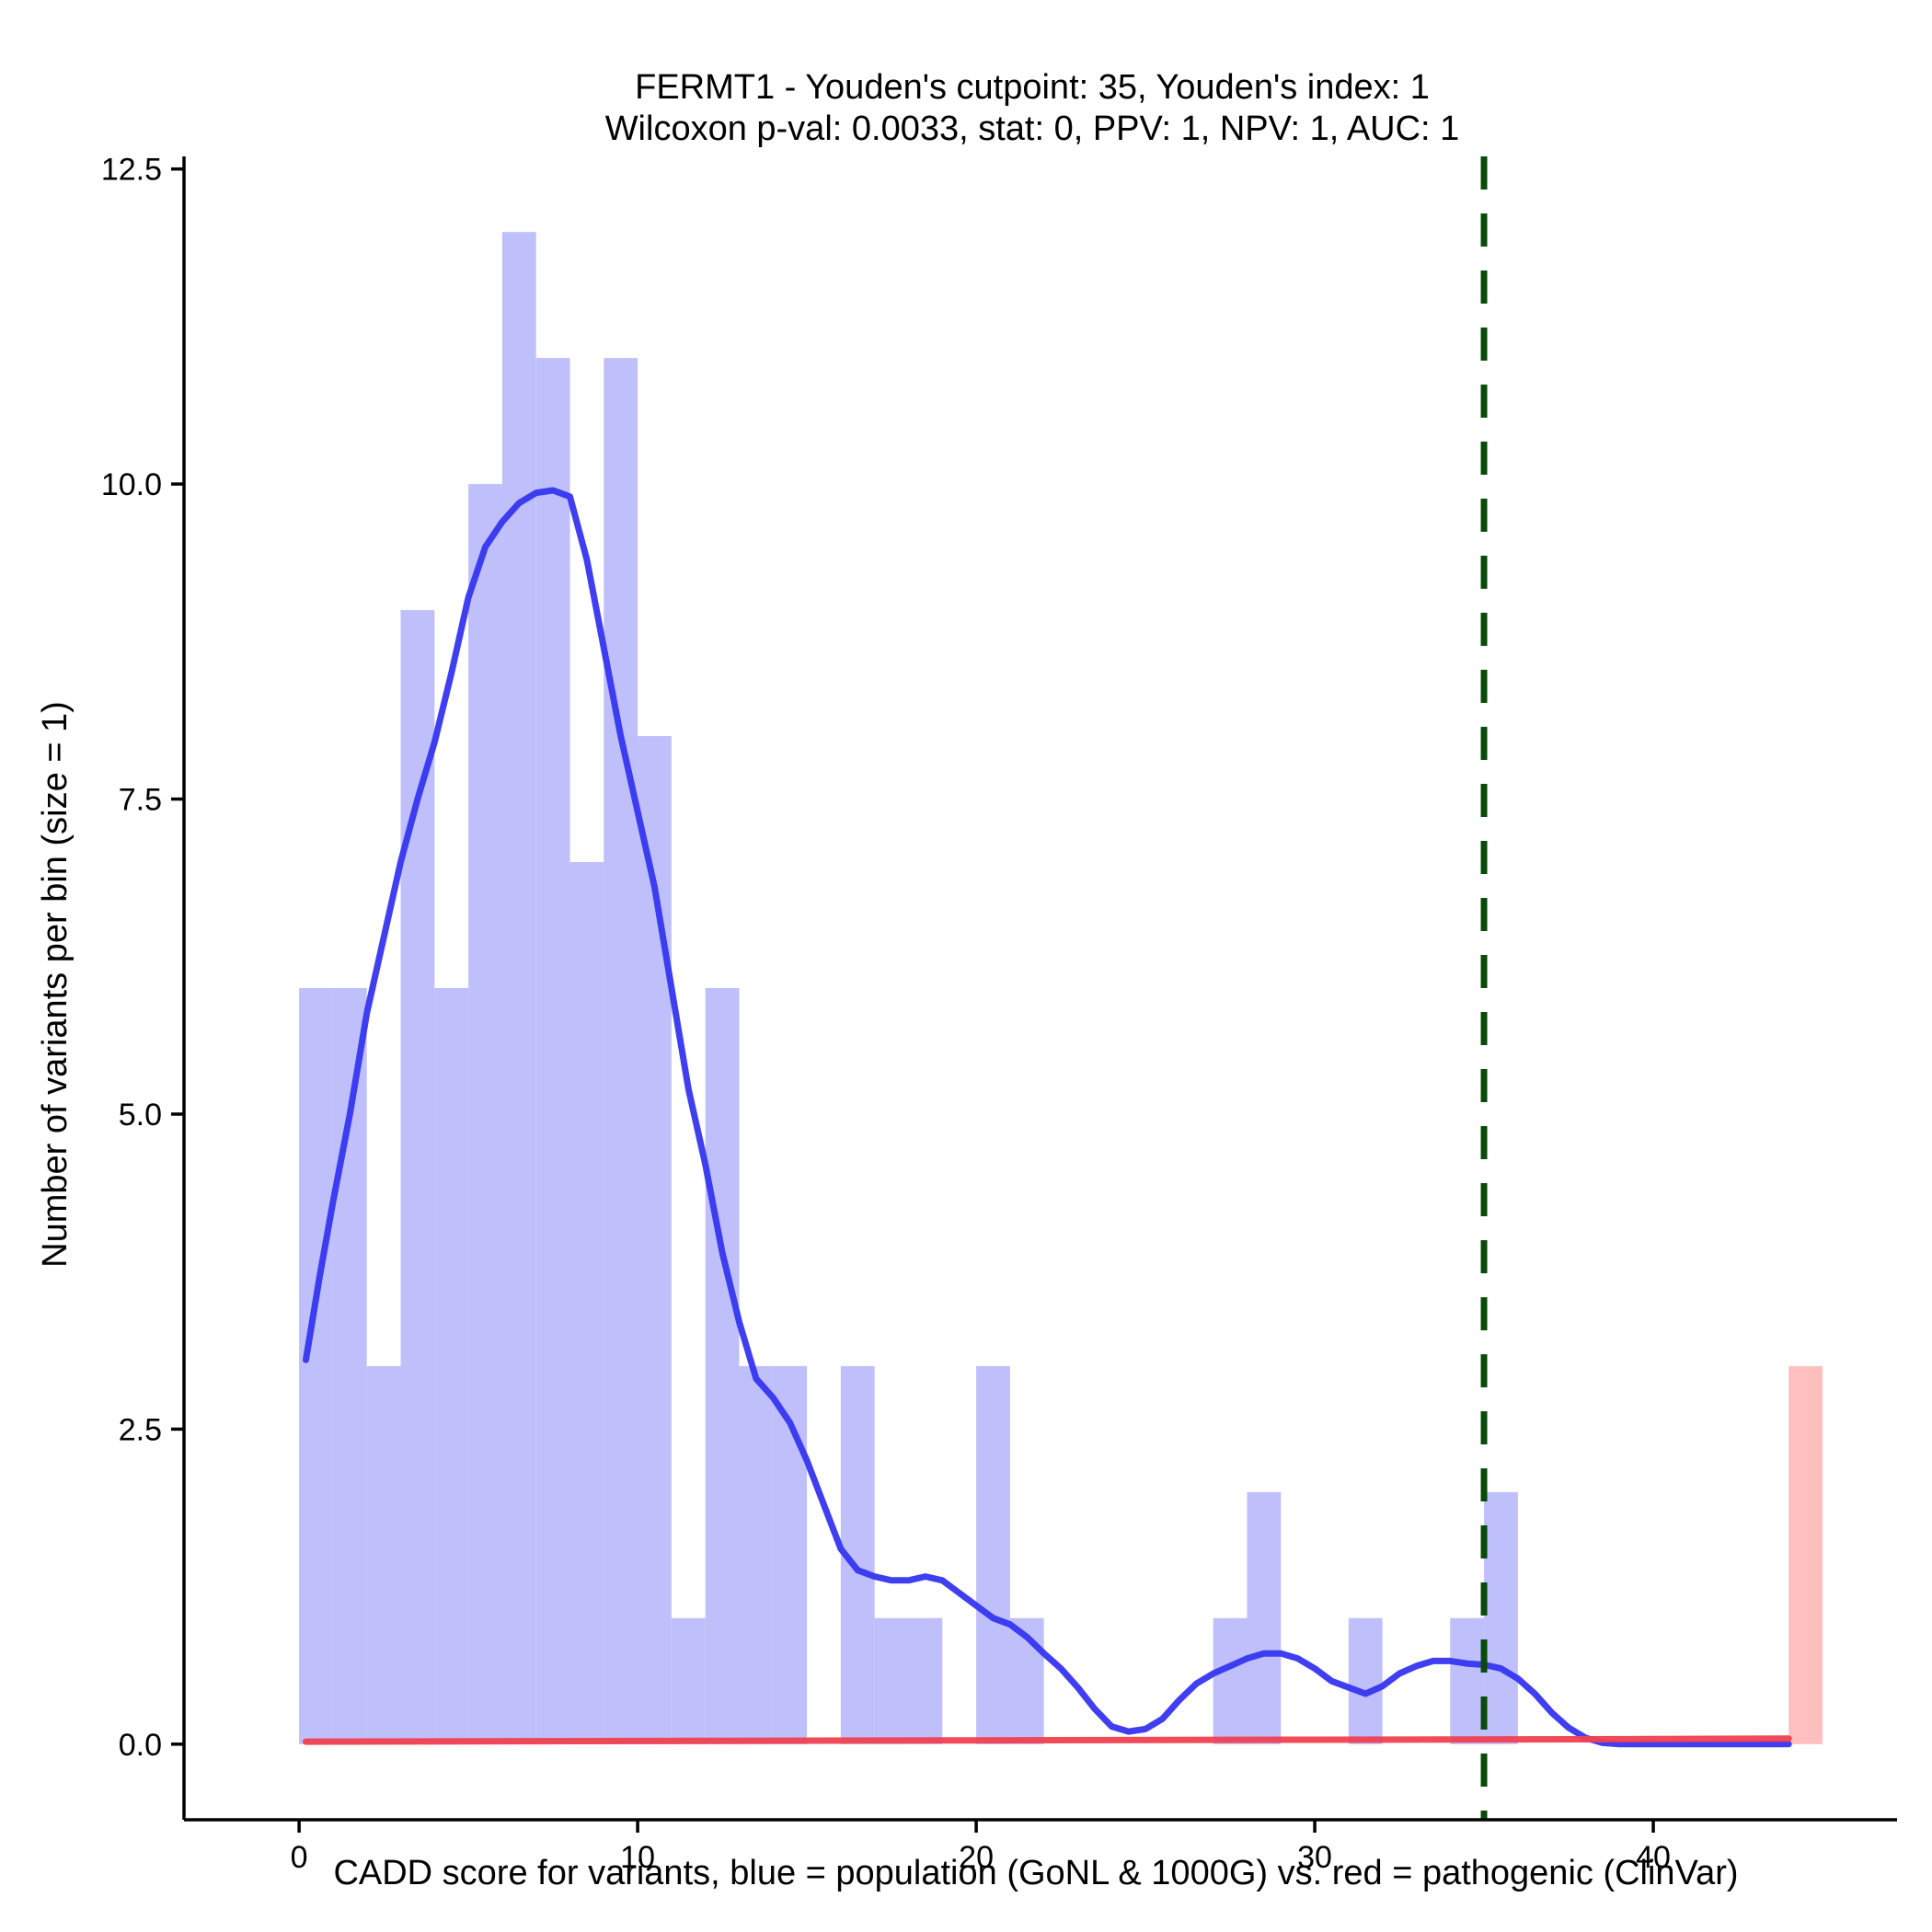 Image resolution: width=1932 pixels, height=1932 pixels. I want to click on x-tick-label: 40, so click(1653, 1857).